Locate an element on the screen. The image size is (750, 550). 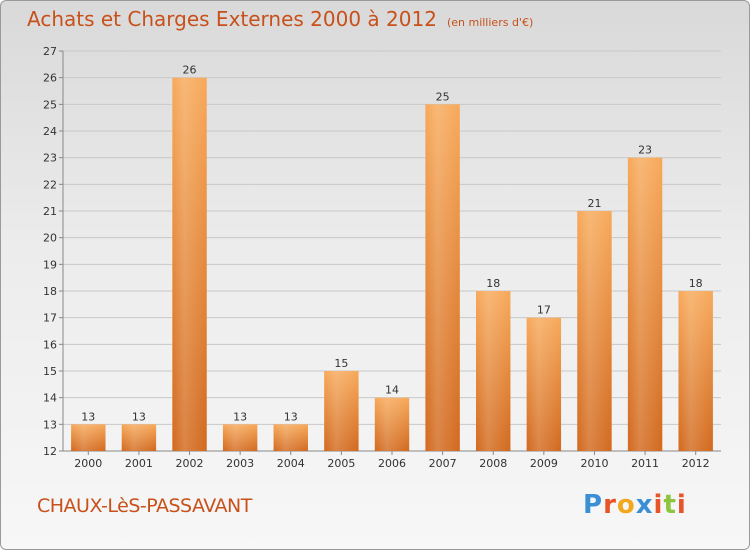
x-tick-label: 2006 is located at coordinates (392, 463).